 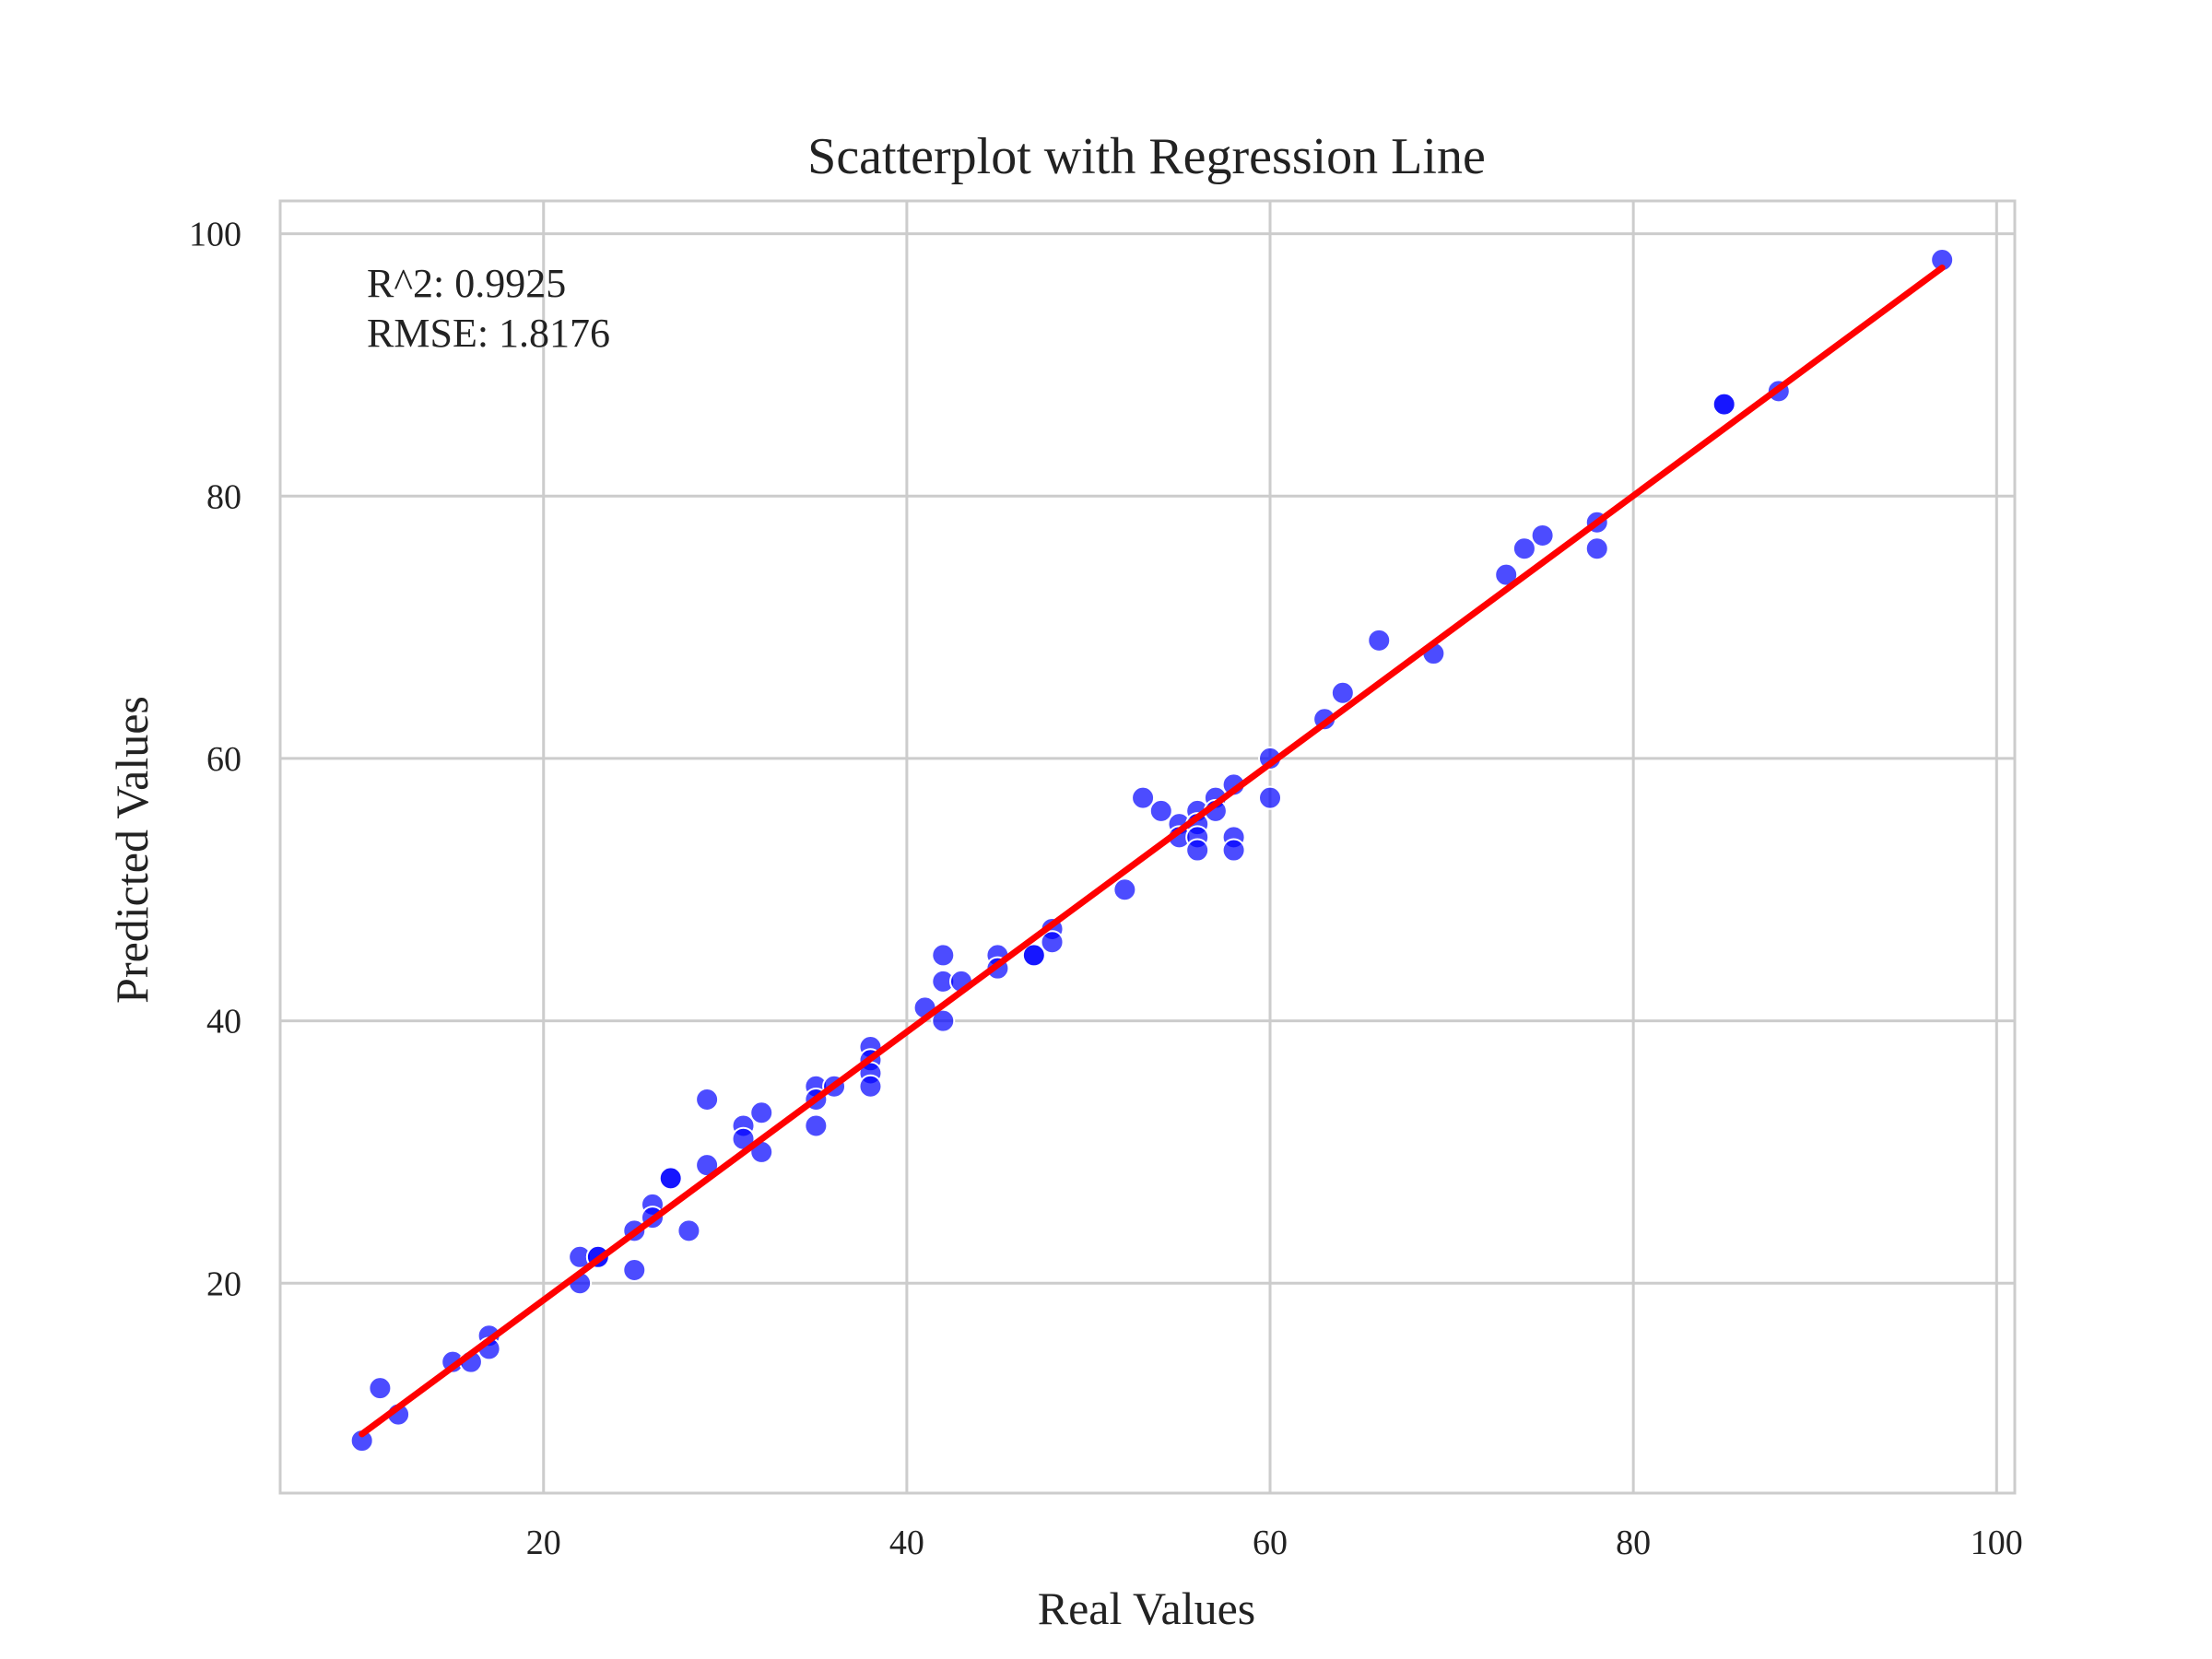 What do you see at coordinates (1633, 1543) in the screenshot?
I see `x-tick-label: 80` at bounding box center [1633, 1543].